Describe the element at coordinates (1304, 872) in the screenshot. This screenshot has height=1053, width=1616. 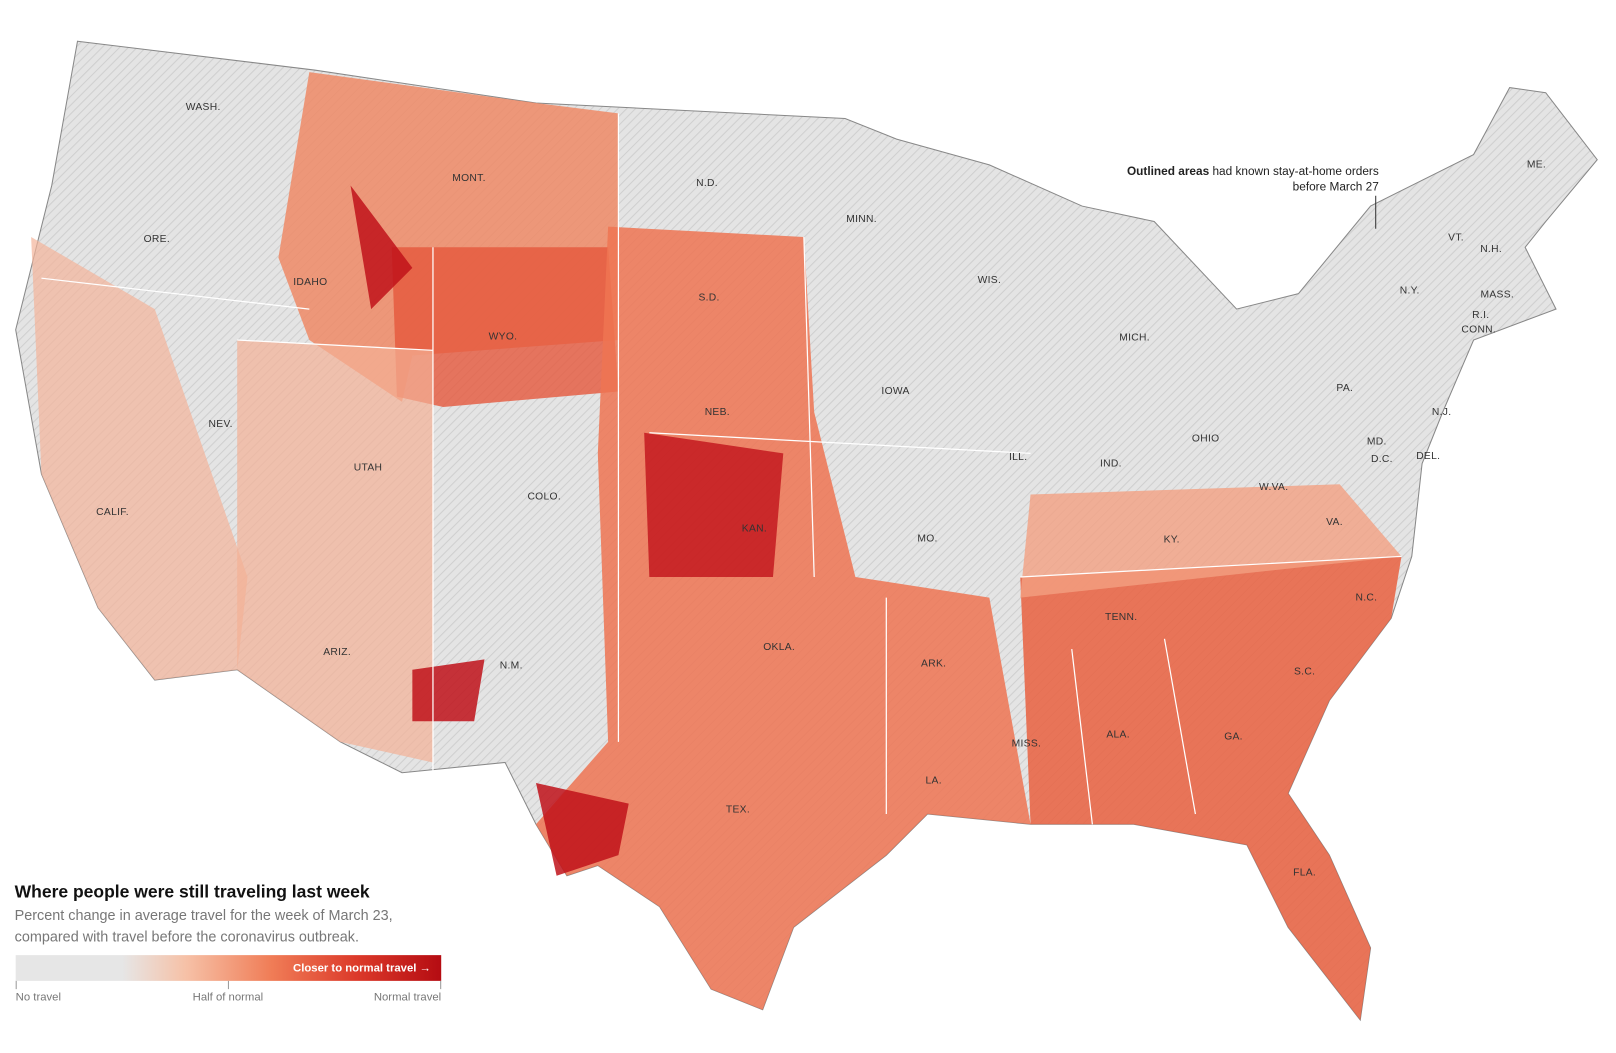
I see `state-label: FLA.` at that location.